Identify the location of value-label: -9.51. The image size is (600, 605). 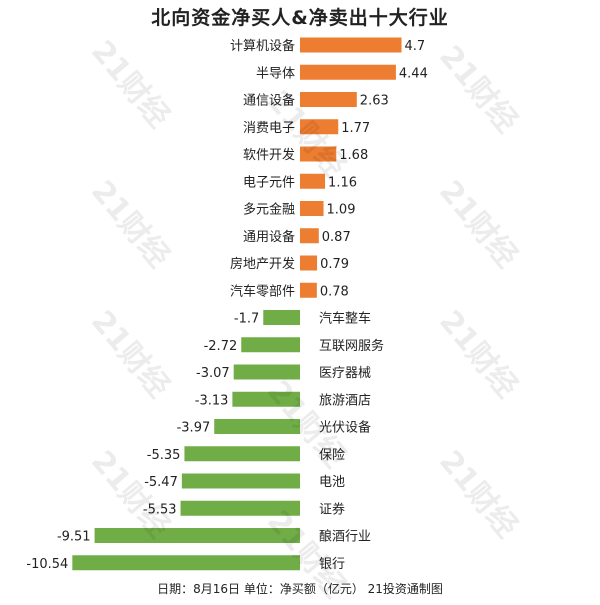
(74, 537).